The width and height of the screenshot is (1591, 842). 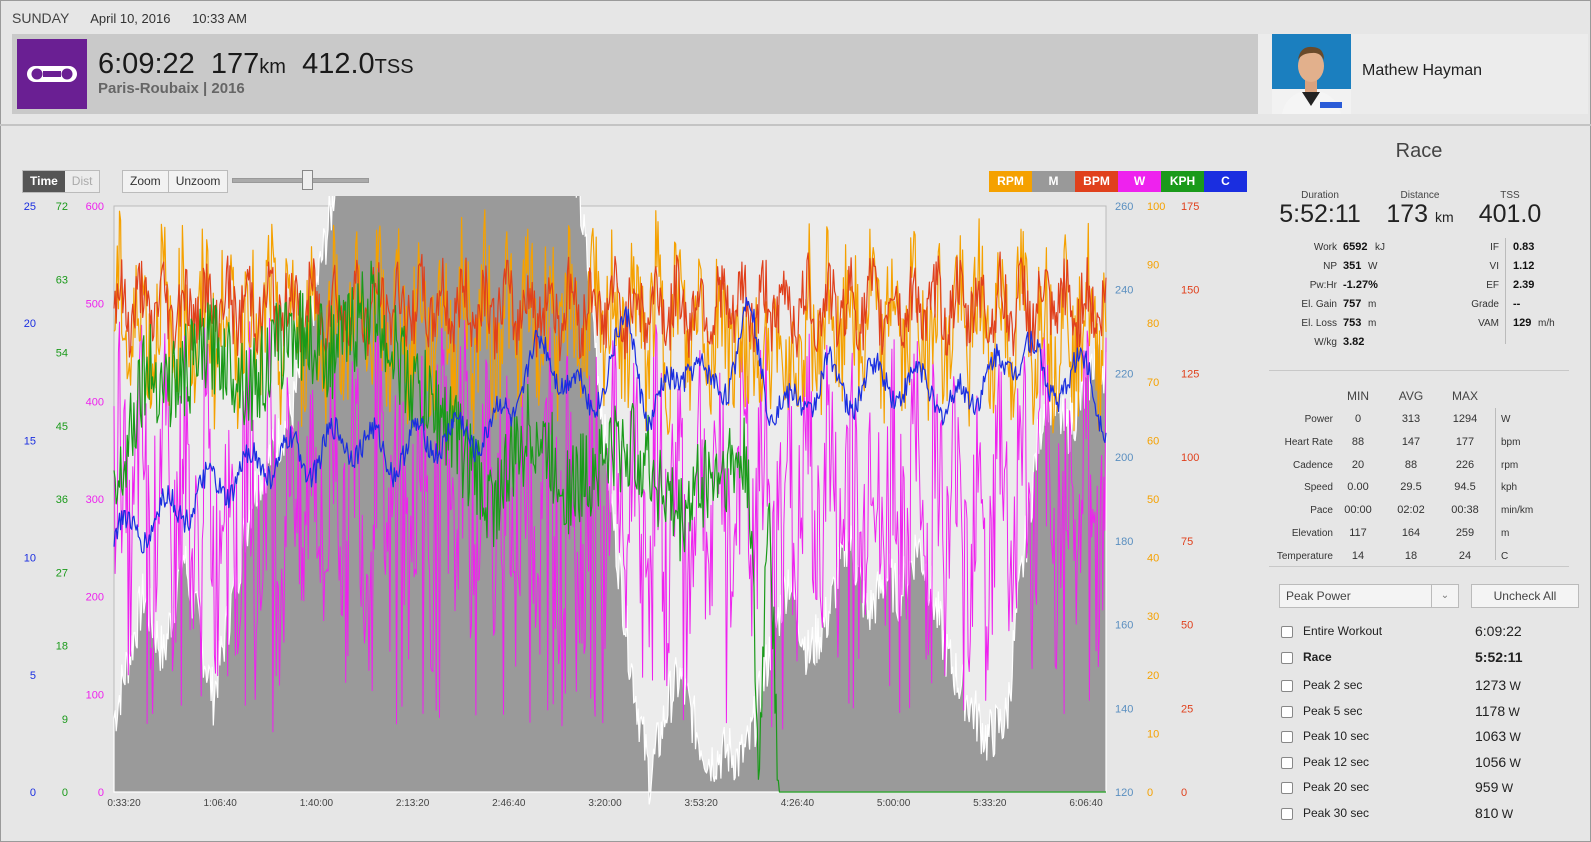 I want to click on workout-time: 10:33 AM, so click(x=220, y=18).